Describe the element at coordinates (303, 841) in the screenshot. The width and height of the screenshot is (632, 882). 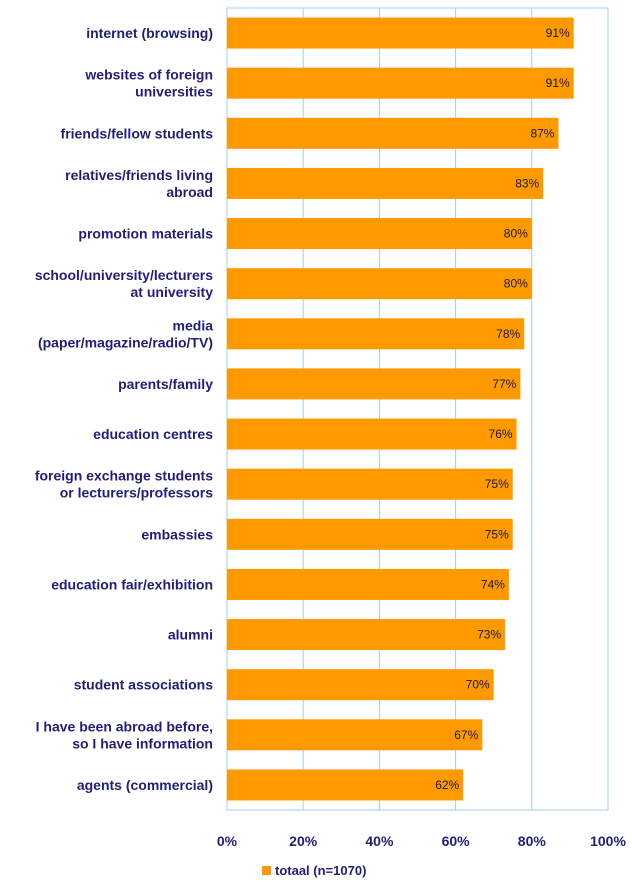
I see `x-tick-label: 20%` at that location.